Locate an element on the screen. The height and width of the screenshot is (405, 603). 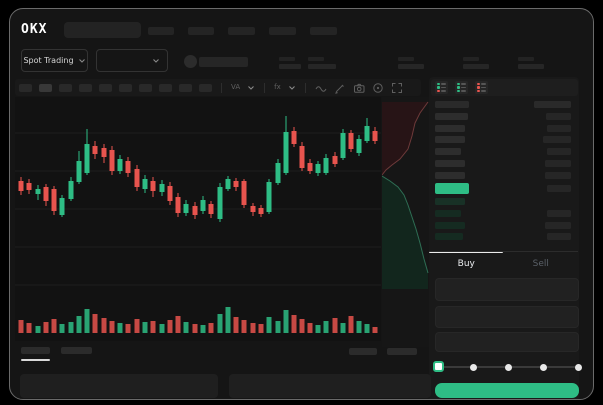
slider-handle is located at coordinates (438, 366).